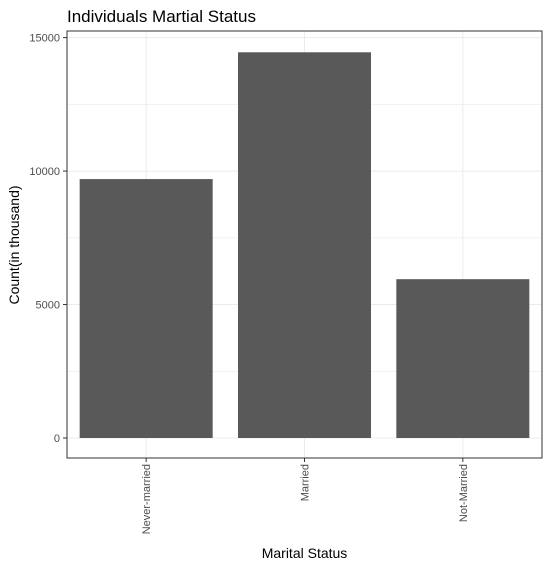 The image size is (550, 569). What do you see at coordinates (48, 306) in the screenshot?
I see `y-tick-label: 5000` at bounding box center [48, 306].